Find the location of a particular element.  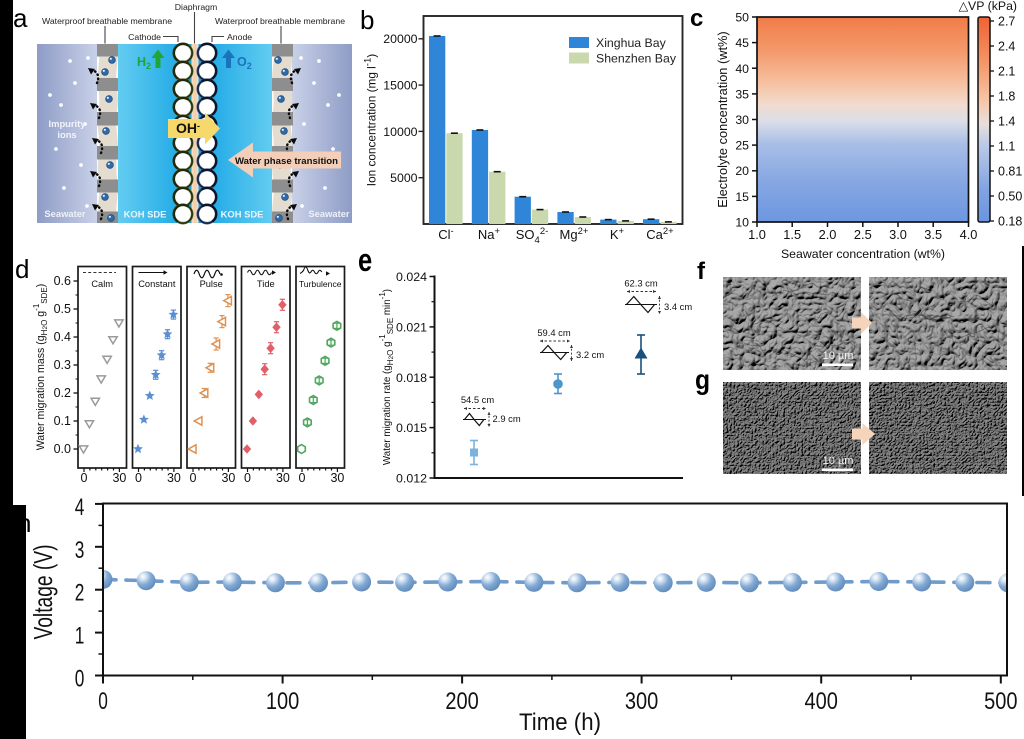

svg-text: 2.0 is located at coordinates (828, 234).